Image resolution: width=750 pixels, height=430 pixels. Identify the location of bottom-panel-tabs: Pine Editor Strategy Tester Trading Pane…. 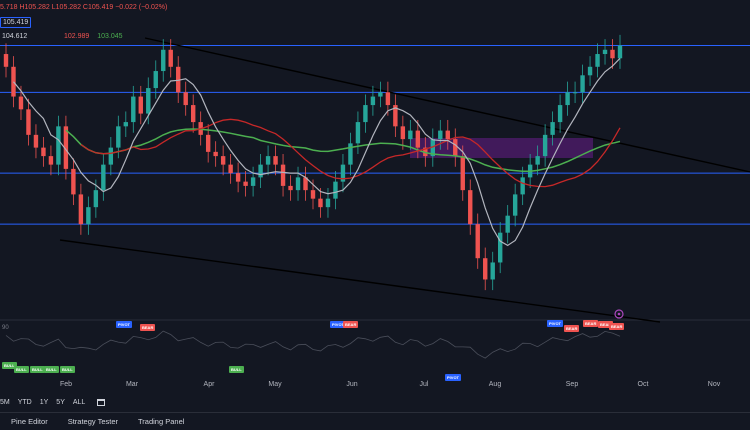
(375, 421).